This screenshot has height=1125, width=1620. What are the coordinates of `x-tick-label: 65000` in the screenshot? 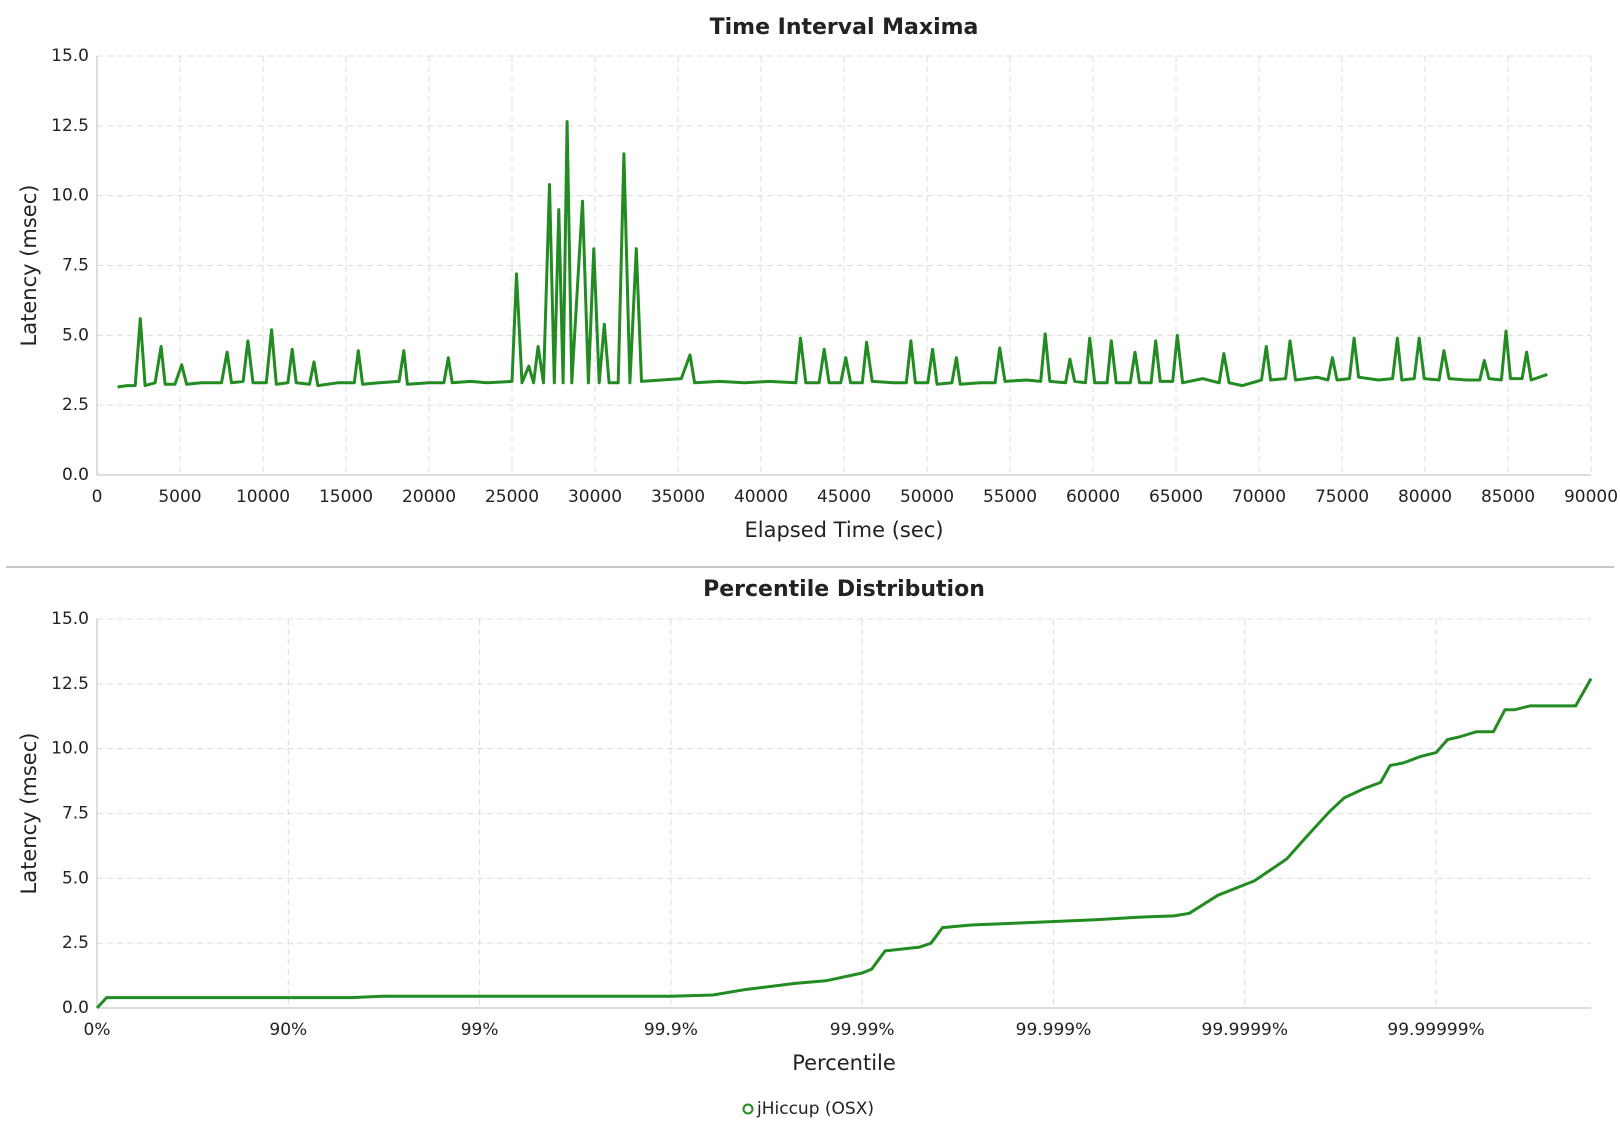 It's located at (1176, 497).